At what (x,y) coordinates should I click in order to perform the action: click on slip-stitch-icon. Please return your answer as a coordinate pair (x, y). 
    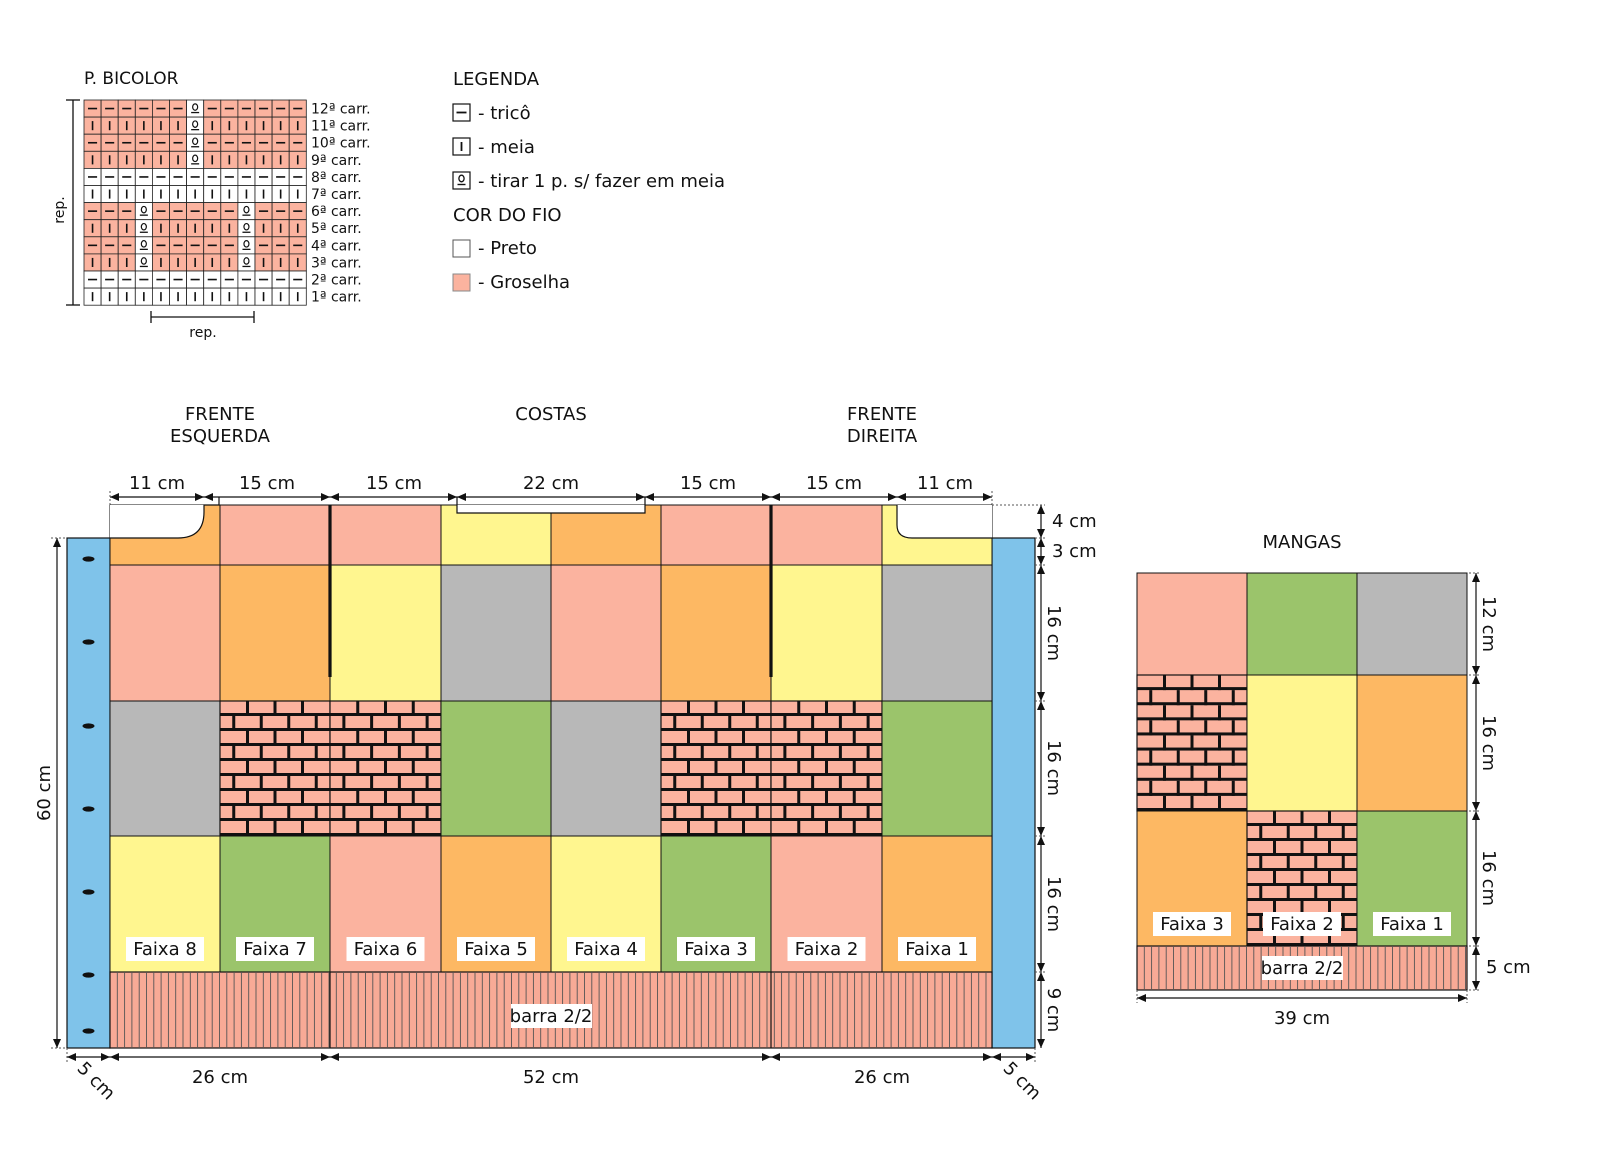
    Looking at the image, I should click on (461, 180).